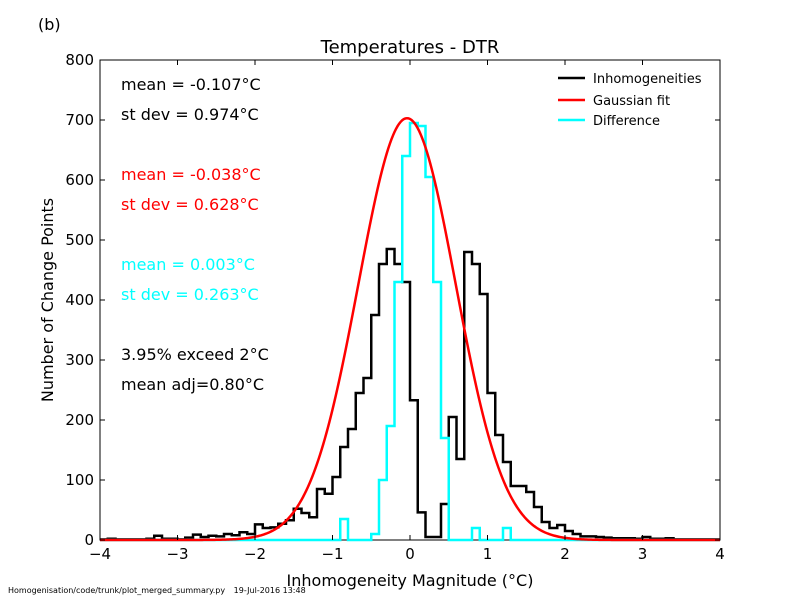  What do you see at coordinates (410, 554) in the screenshot?
I see `x-tick-label: 0` at bounding box center [410, 554].